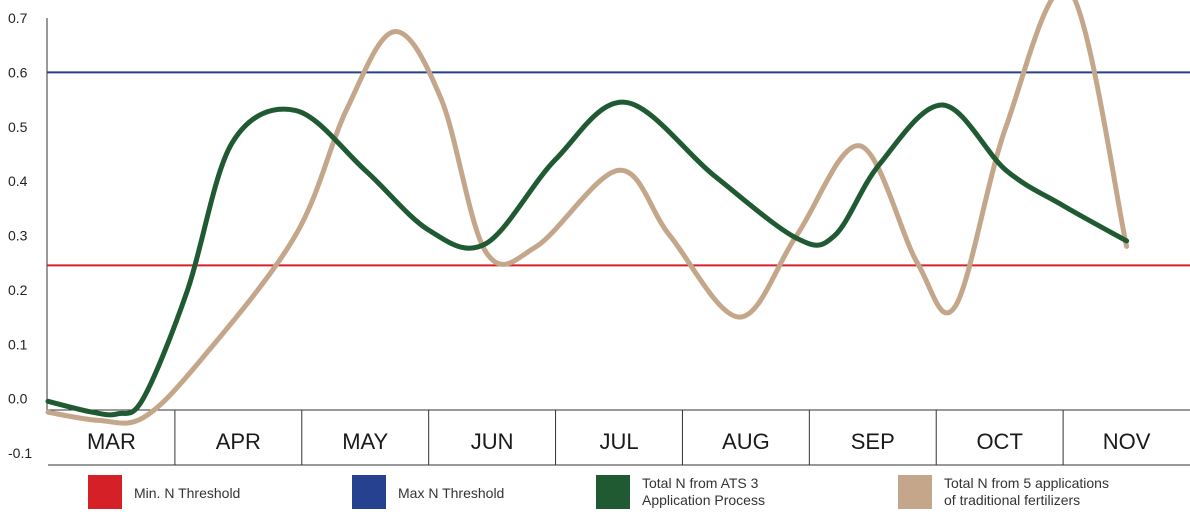 The width and height of the screenshot is (1190, 512). I want to click on y-axis-tick-labels: 0.7 0.6 0.5 0.4 0.3 0.2 0.1 0.0 -0.1, so click(20, 235).